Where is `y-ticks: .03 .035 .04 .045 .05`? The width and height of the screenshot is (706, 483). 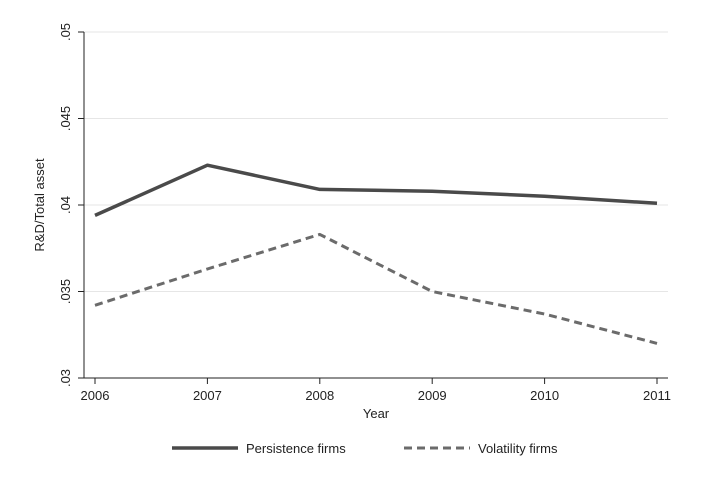
y-ticks: .03 .035 .04 .045 .05 is located at coordinates (71, 205).